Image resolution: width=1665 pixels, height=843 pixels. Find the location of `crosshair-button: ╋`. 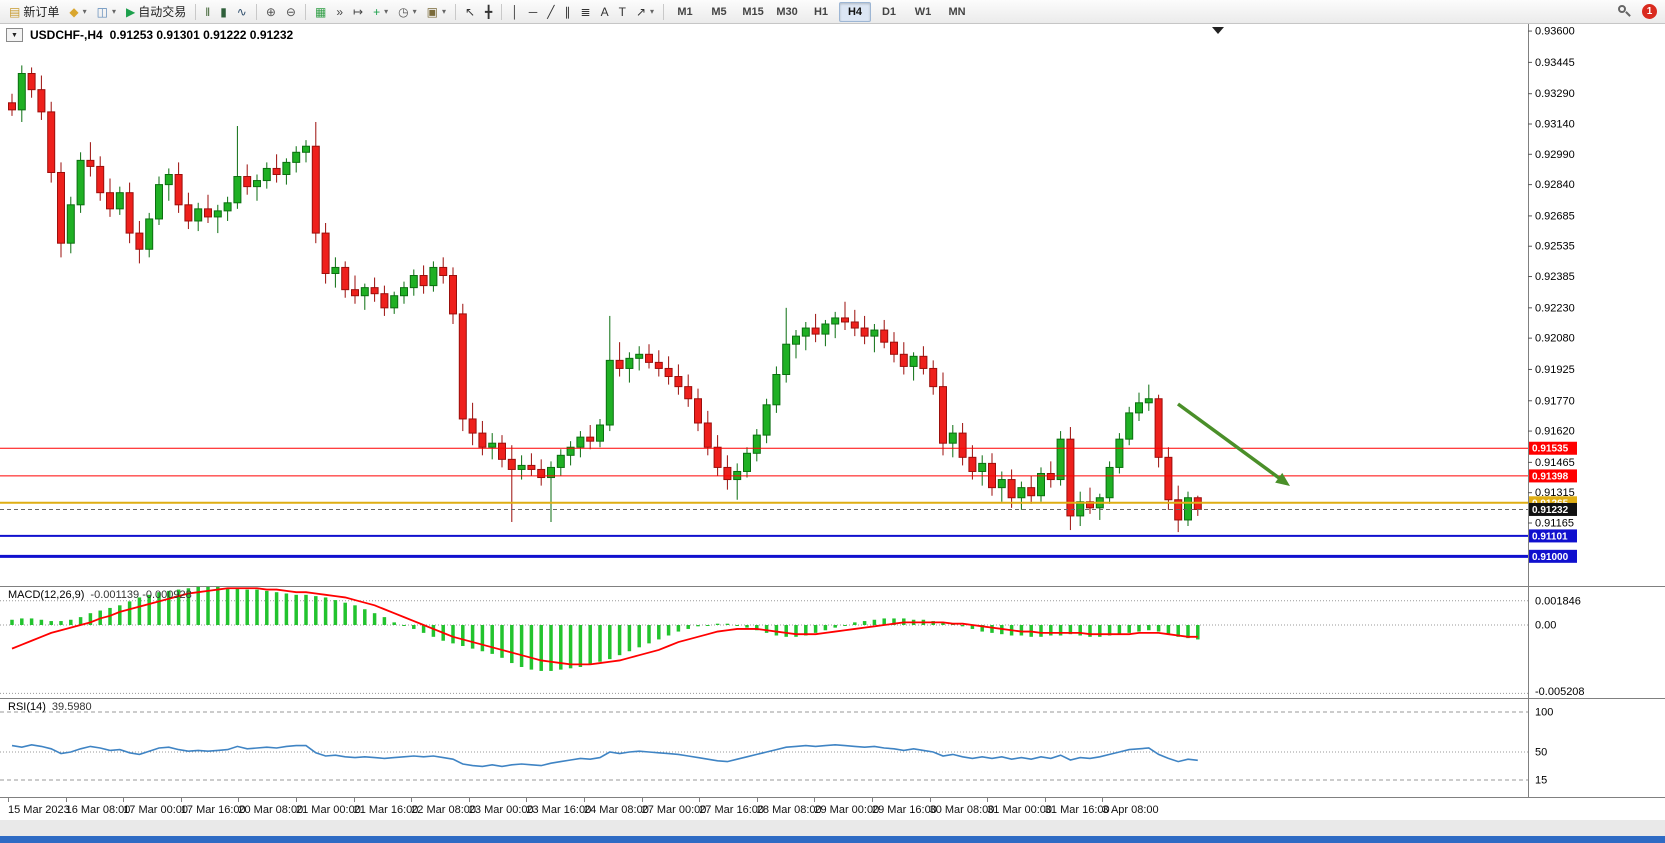

crosshair-button: ╋ is located at coordinates (488, 12).